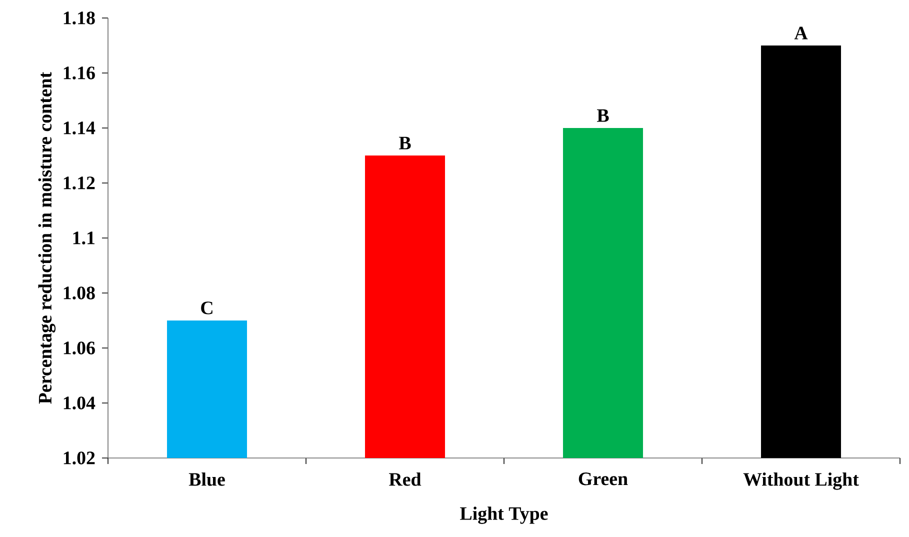  I want to click on y-tick-label: 1.08, so click(79, 293).